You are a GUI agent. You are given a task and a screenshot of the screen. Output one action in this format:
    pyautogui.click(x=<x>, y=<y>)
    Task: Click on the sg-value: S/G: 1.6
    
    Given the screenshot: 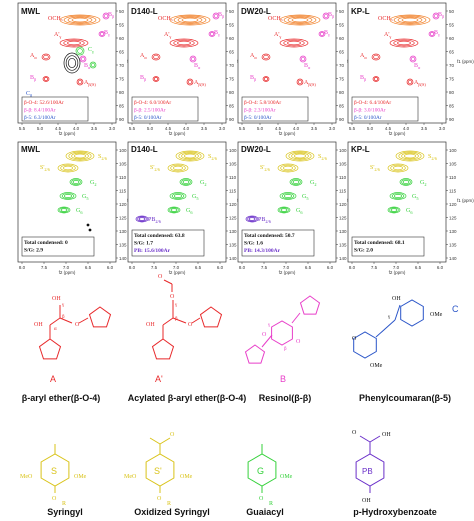 What is the action you would take?
    pyautogui.click(x=253, y=244)
    